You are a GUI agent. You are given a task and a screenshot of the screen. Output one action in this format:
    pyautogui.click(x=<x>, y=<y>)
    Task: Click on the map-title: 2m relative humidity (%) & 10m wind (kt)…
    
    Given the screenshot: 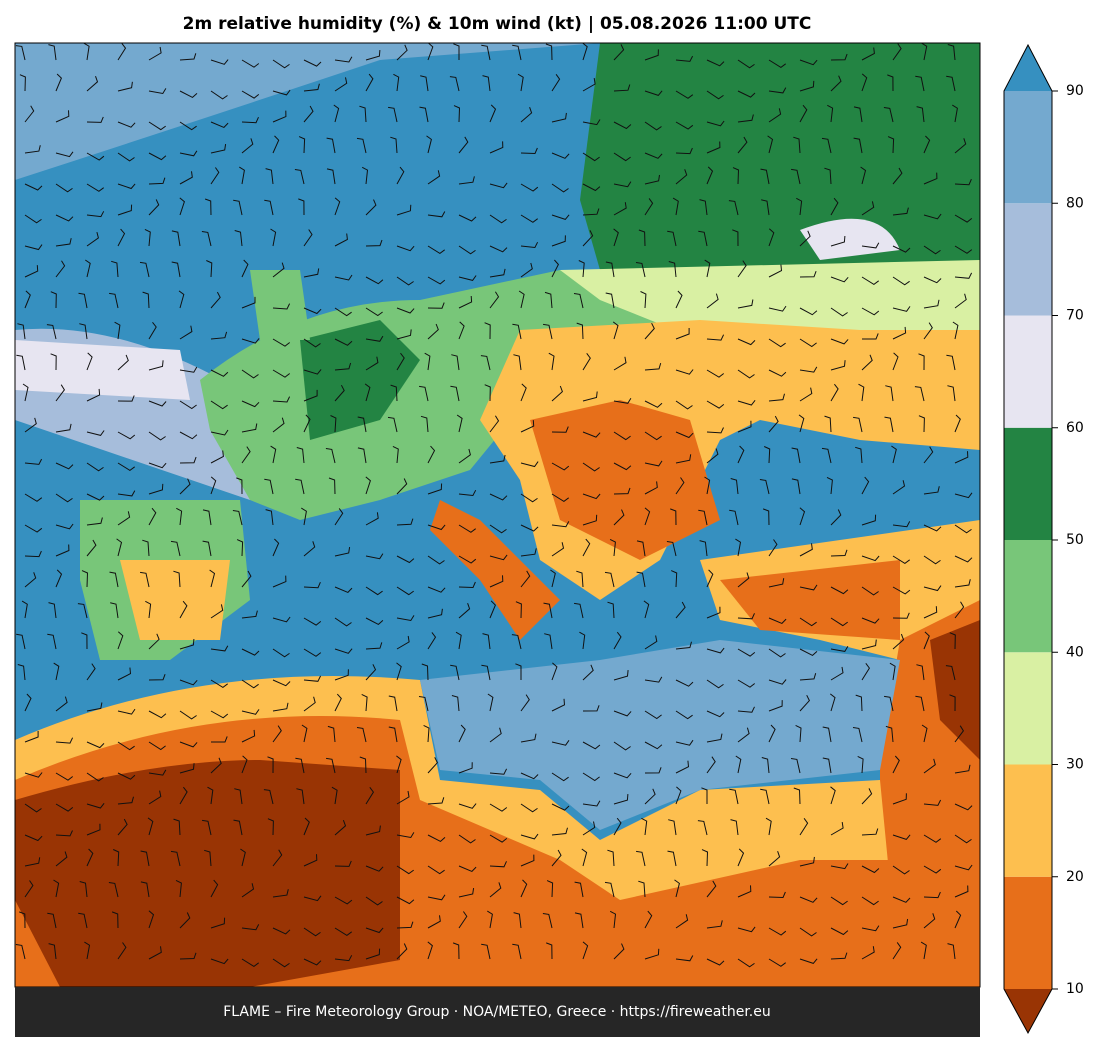 What is the action you would take?
    pyautogui.click(x=497, y=24)
    